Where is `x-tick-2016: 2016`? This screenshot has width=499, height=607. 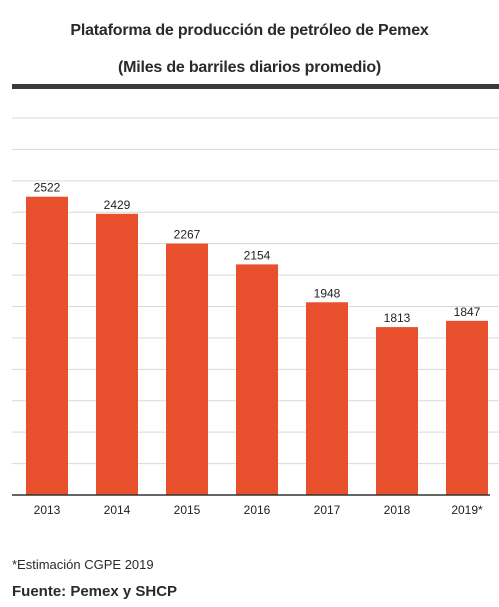
x-tick-2016: 2016 is located at coordinates (257, 510).